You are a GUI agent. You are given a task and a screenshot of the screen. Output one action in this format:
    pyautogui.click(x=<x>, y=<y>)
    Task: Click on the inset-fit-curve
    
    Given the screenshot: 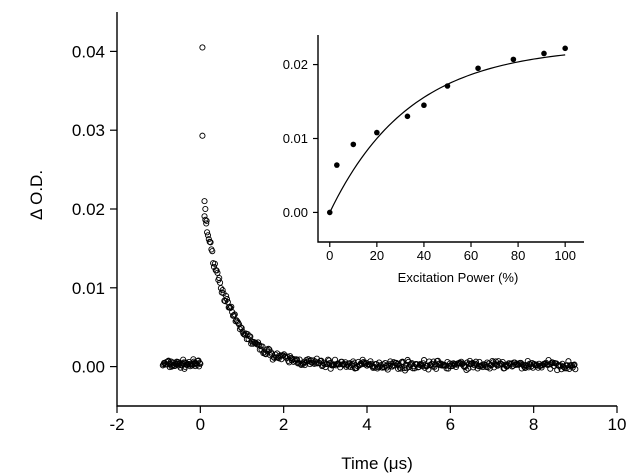 What is the action you would take?
    pyautogui.click(x=447, y=133)
    